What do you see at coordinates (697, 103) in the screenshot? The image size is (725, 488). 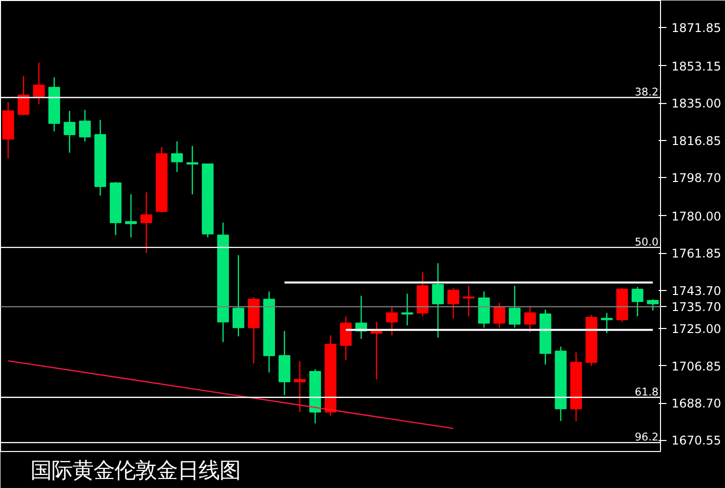 I see `y-tick-label: 1835.00` at bounding box center [697, 103].